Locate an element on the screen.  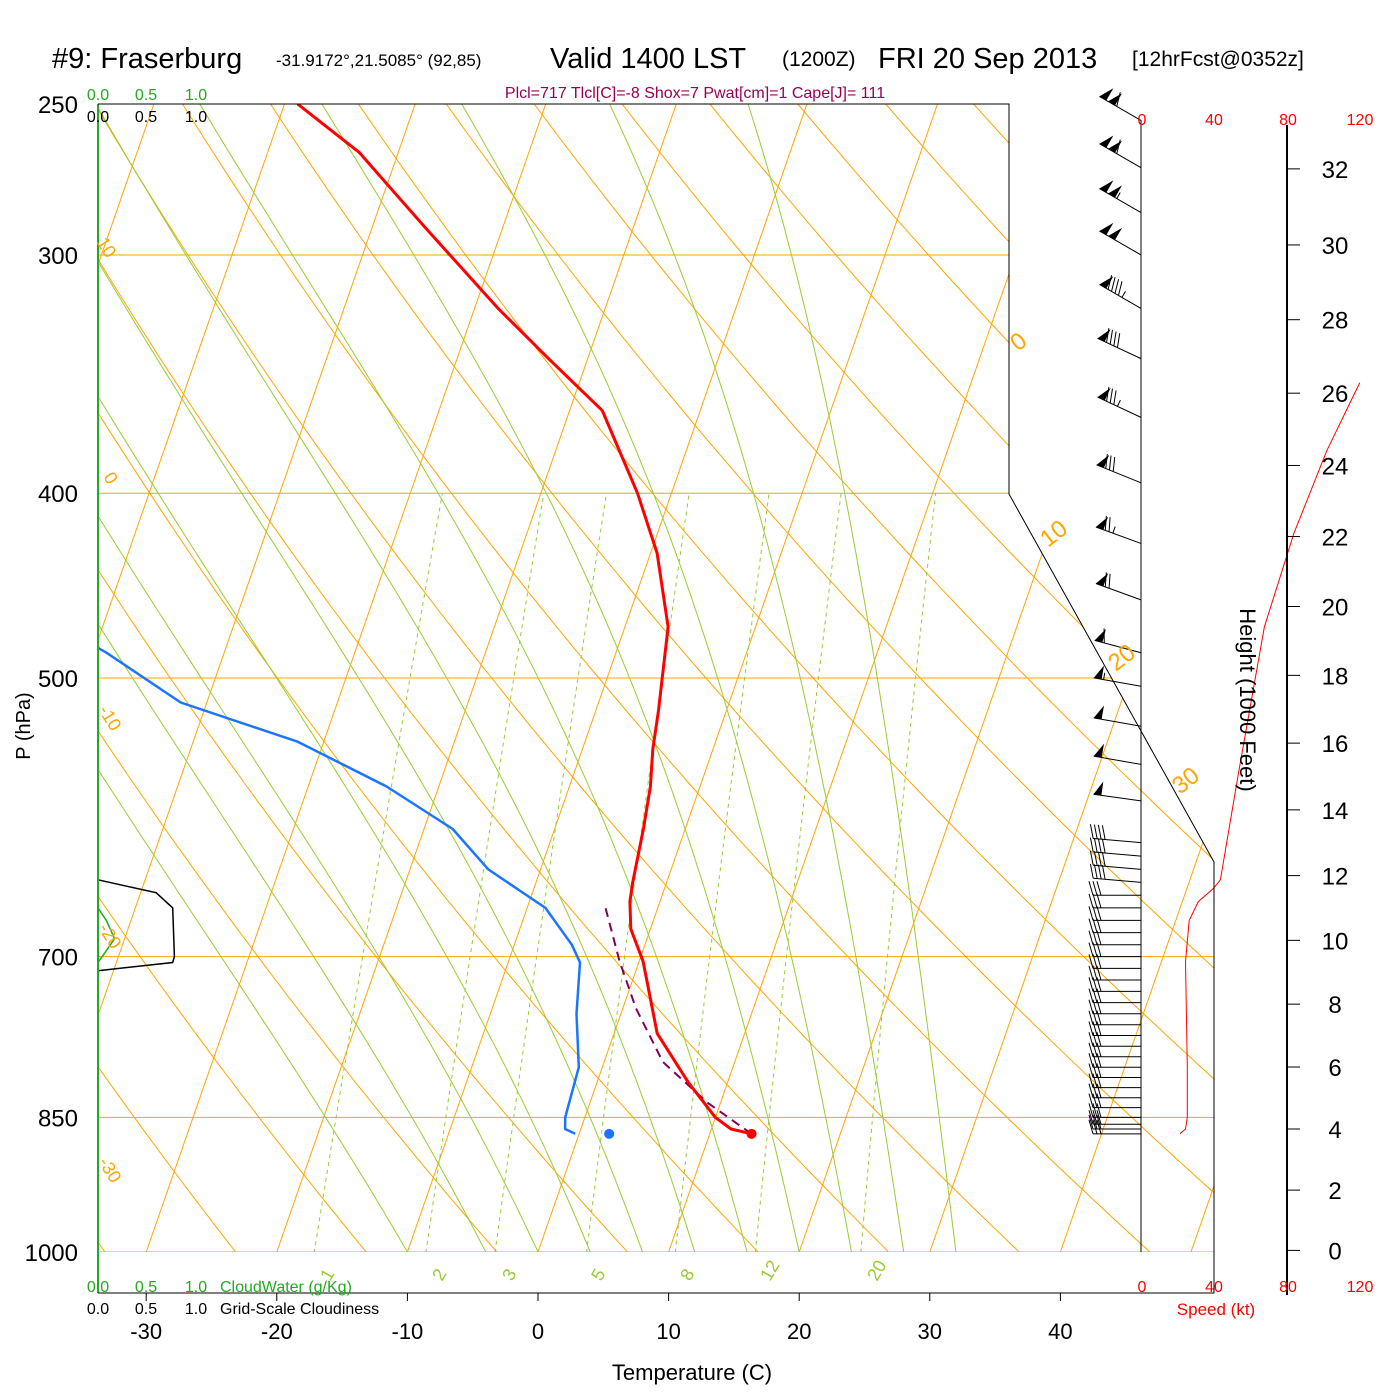
cloudiness-tick-top: 0.5 is located at coordinates (146, 117).